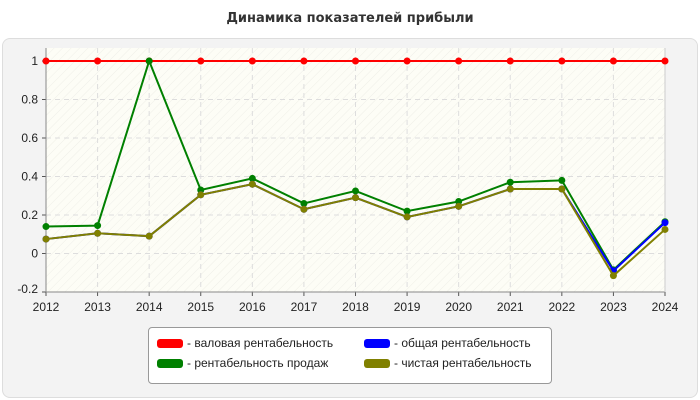 This screenshot has width=700, height=400. What do you see at coordinates (613, 307) in the screenshot?
I see `x-tick-label: 2023` at bounding box center [613, 307].